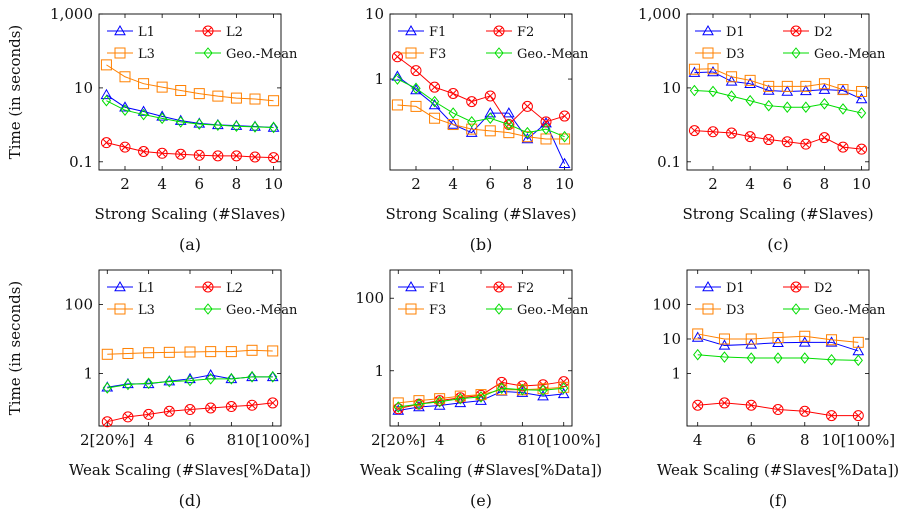 The image size is (912, 521). What do you see at coordinates (237, 184) in the screenshot?
I see `x-tick-label: 8` at bounding box center [237, 184].